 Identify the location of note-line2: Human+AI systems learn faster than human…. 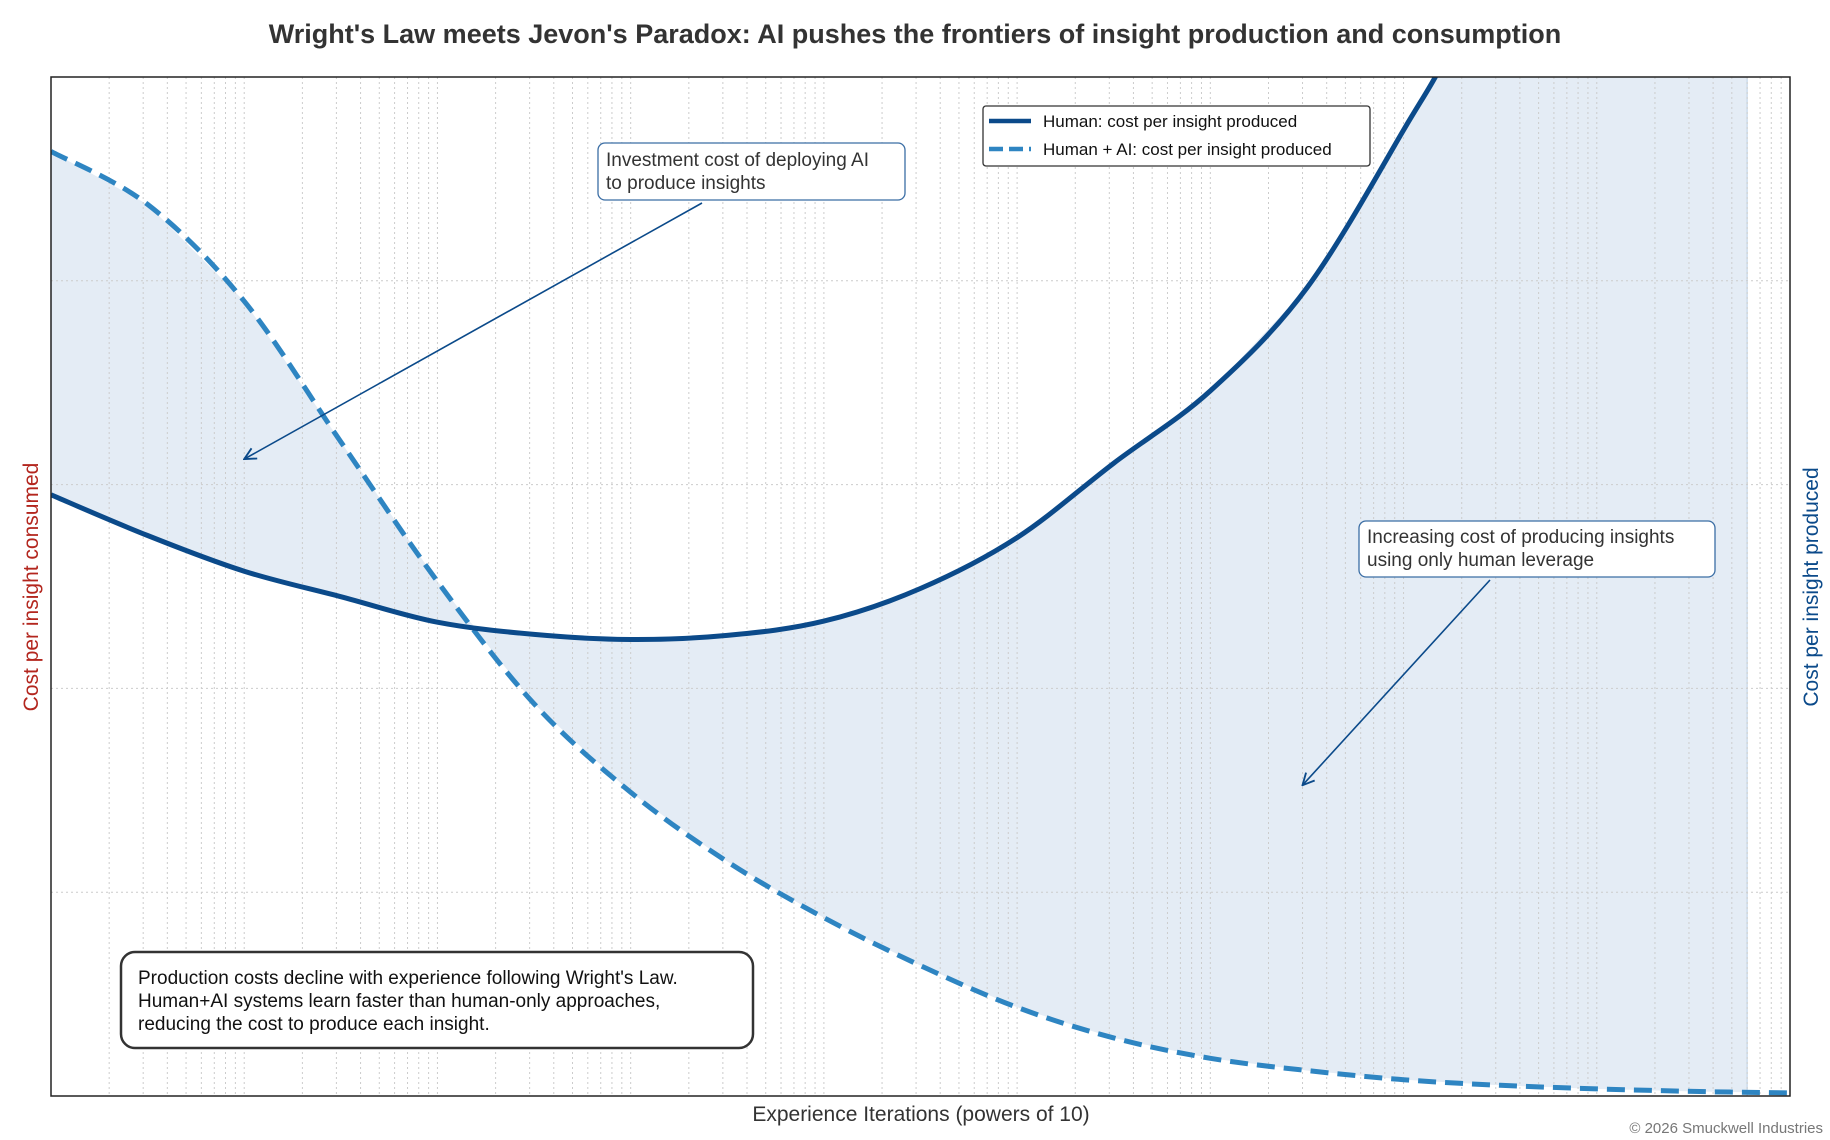
(399, 1001).